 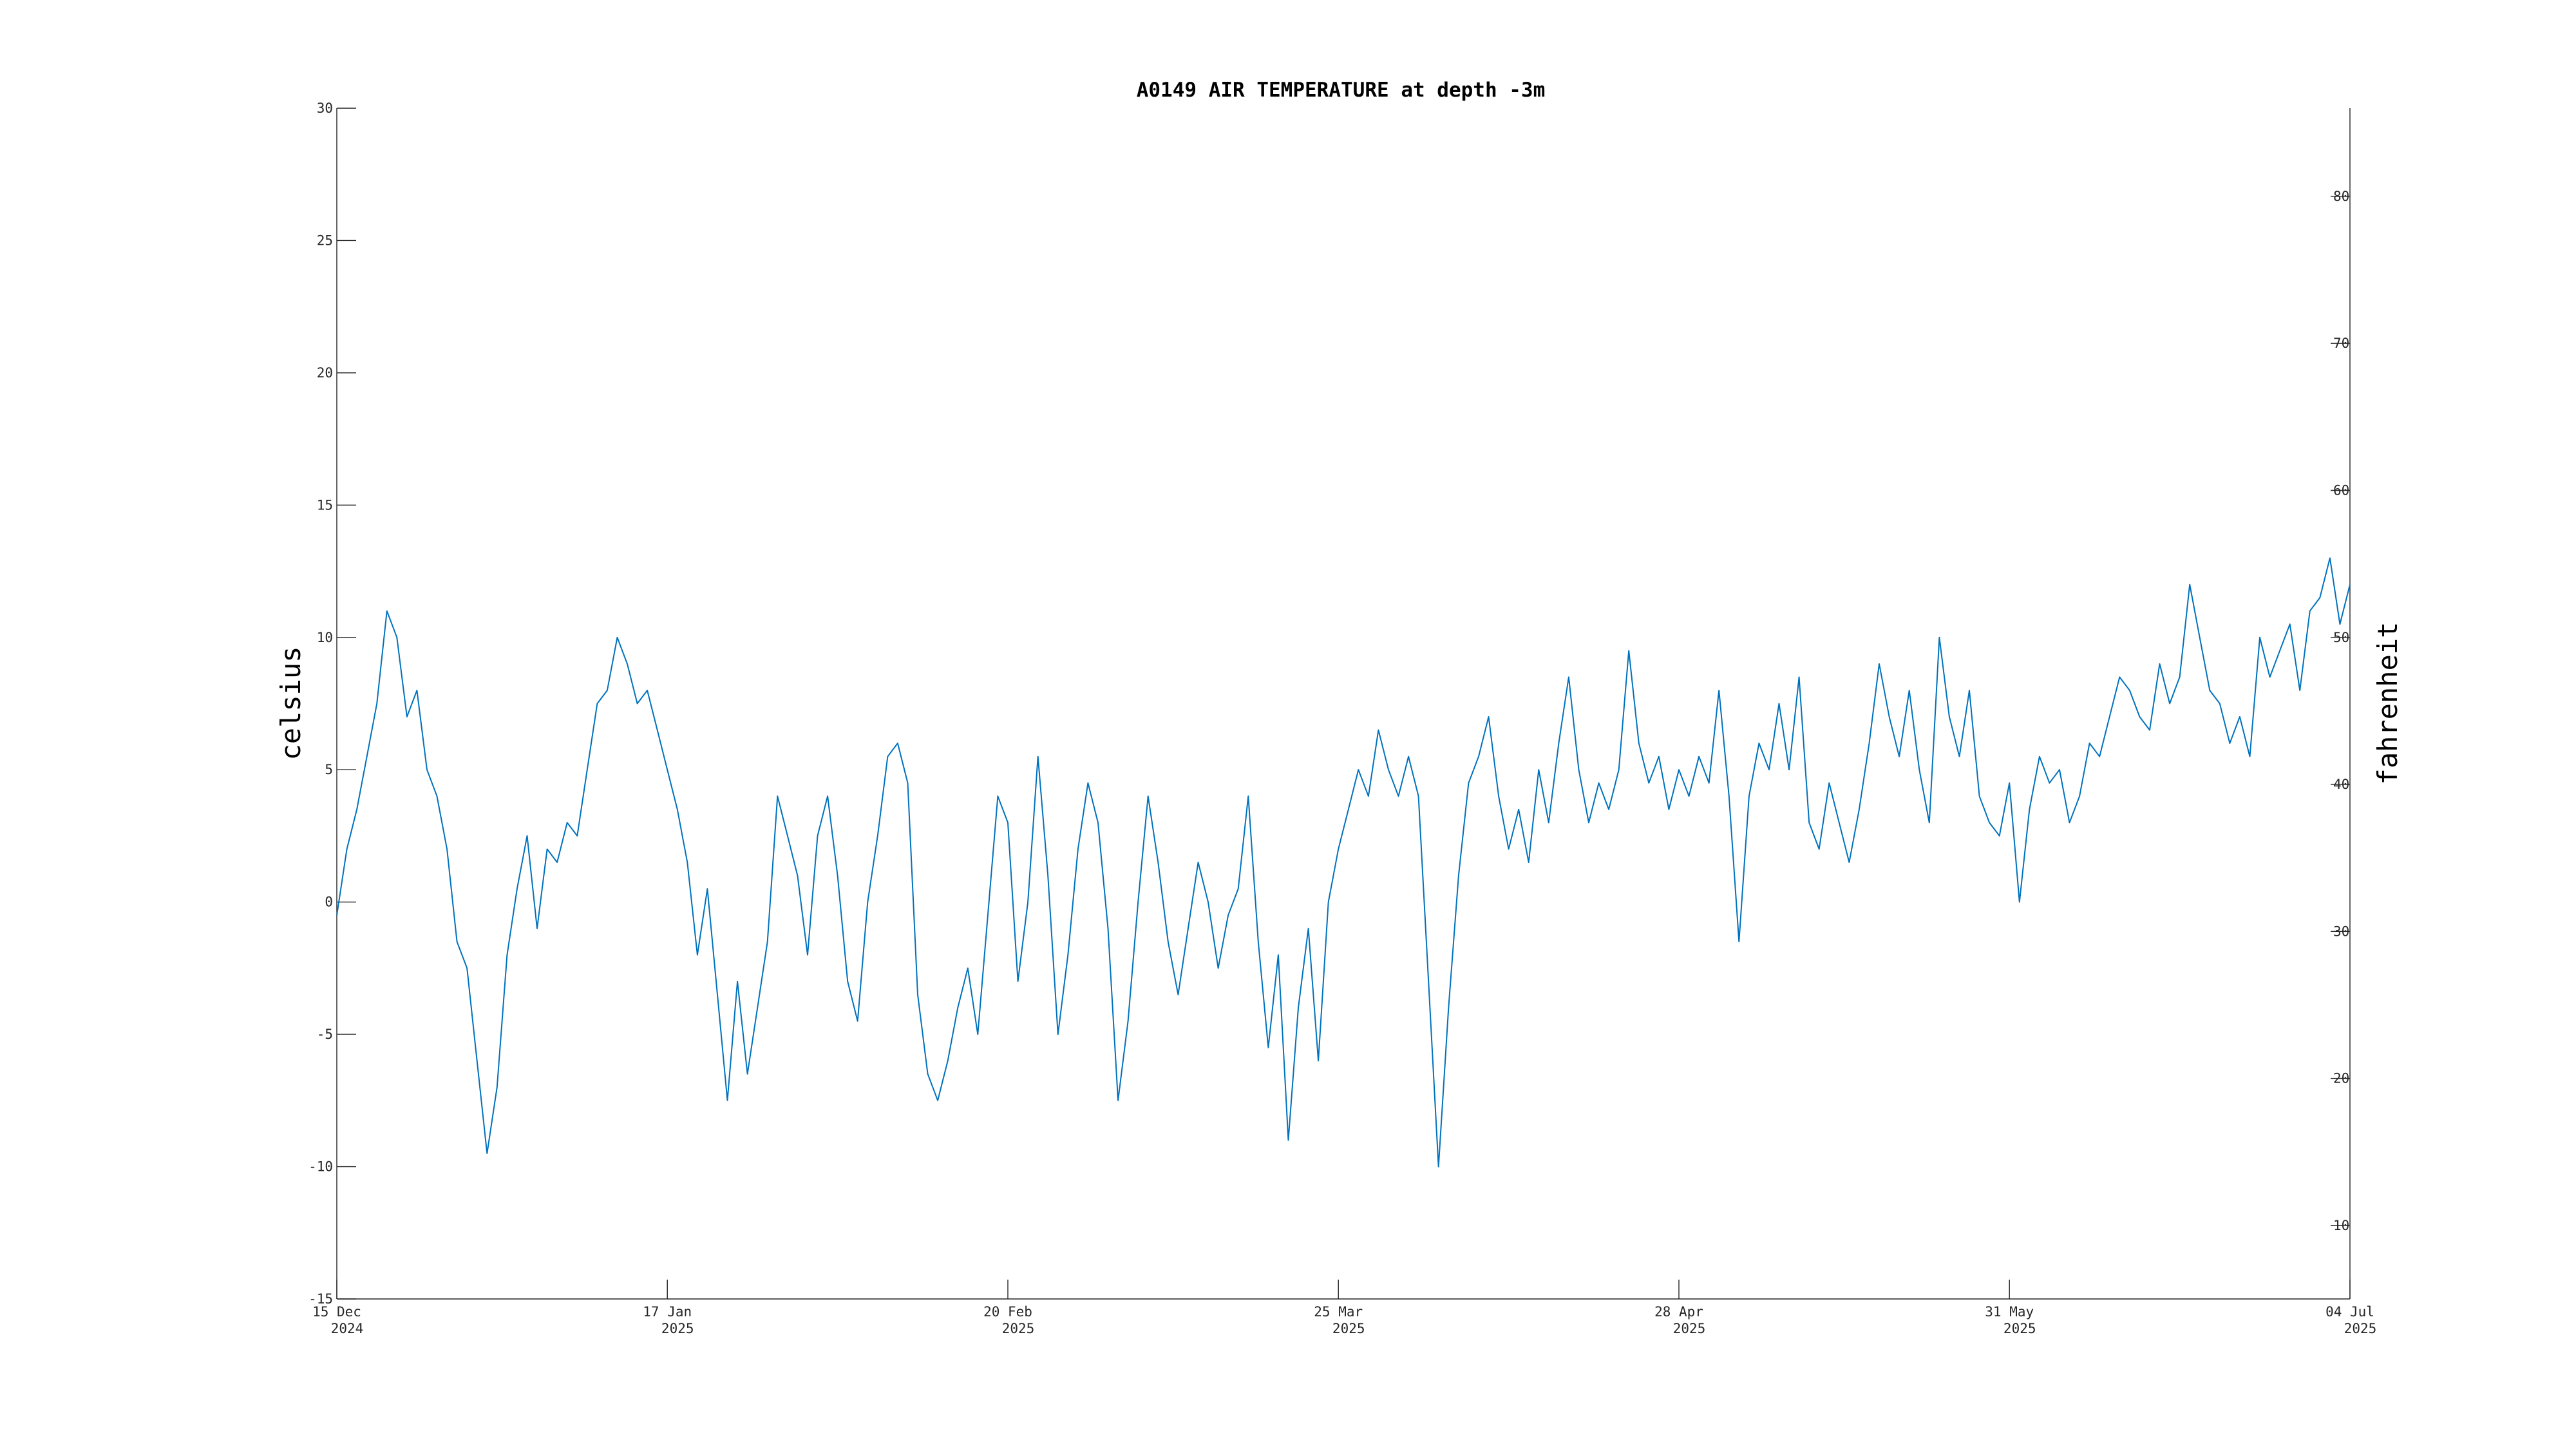 I want to click on y-tick-left-label: 25, so click(x=325, y=240).